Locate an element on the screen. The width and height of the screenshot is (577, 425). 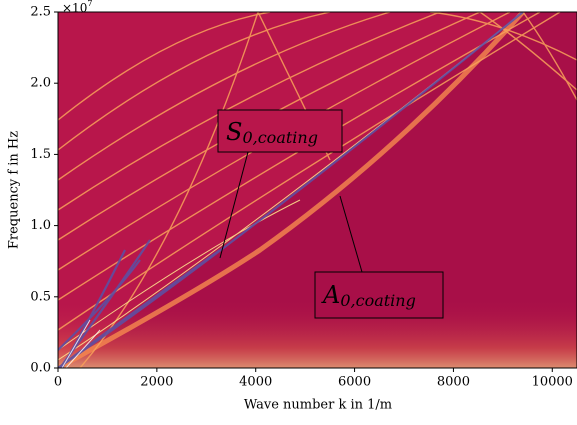
annotation: S0,coating is located at coordinates (272, 132).